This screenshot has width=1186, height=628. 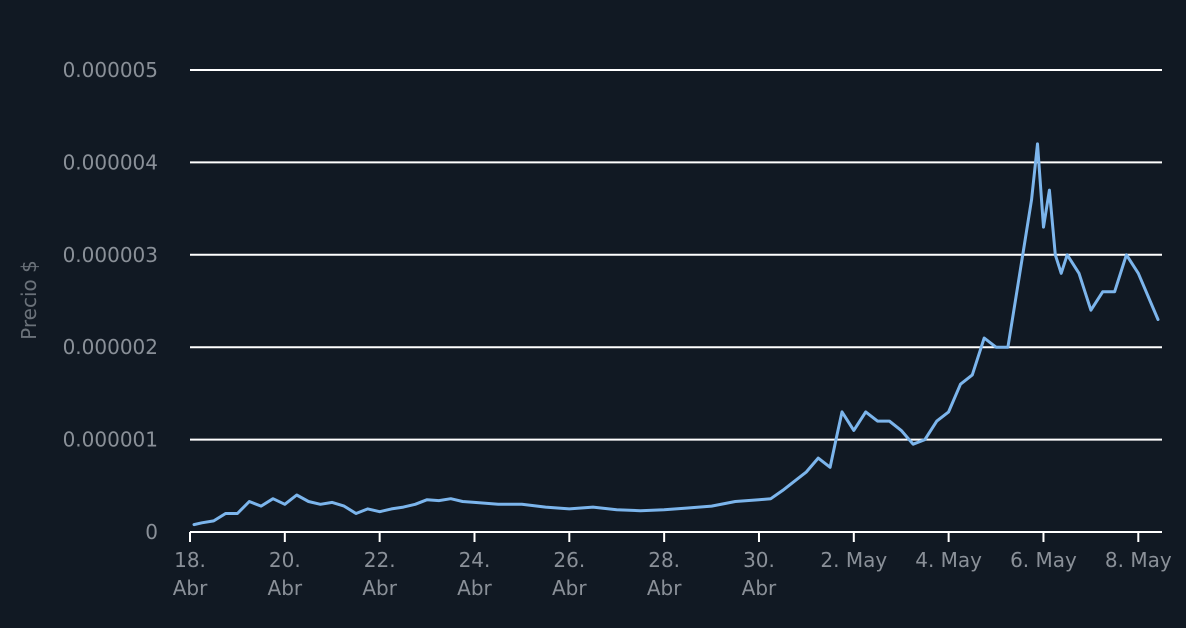 What do you see at coordinates (285, 560) in the screenshot?
I see `x-tick-label: 20.` at bounding box center [285, 560].